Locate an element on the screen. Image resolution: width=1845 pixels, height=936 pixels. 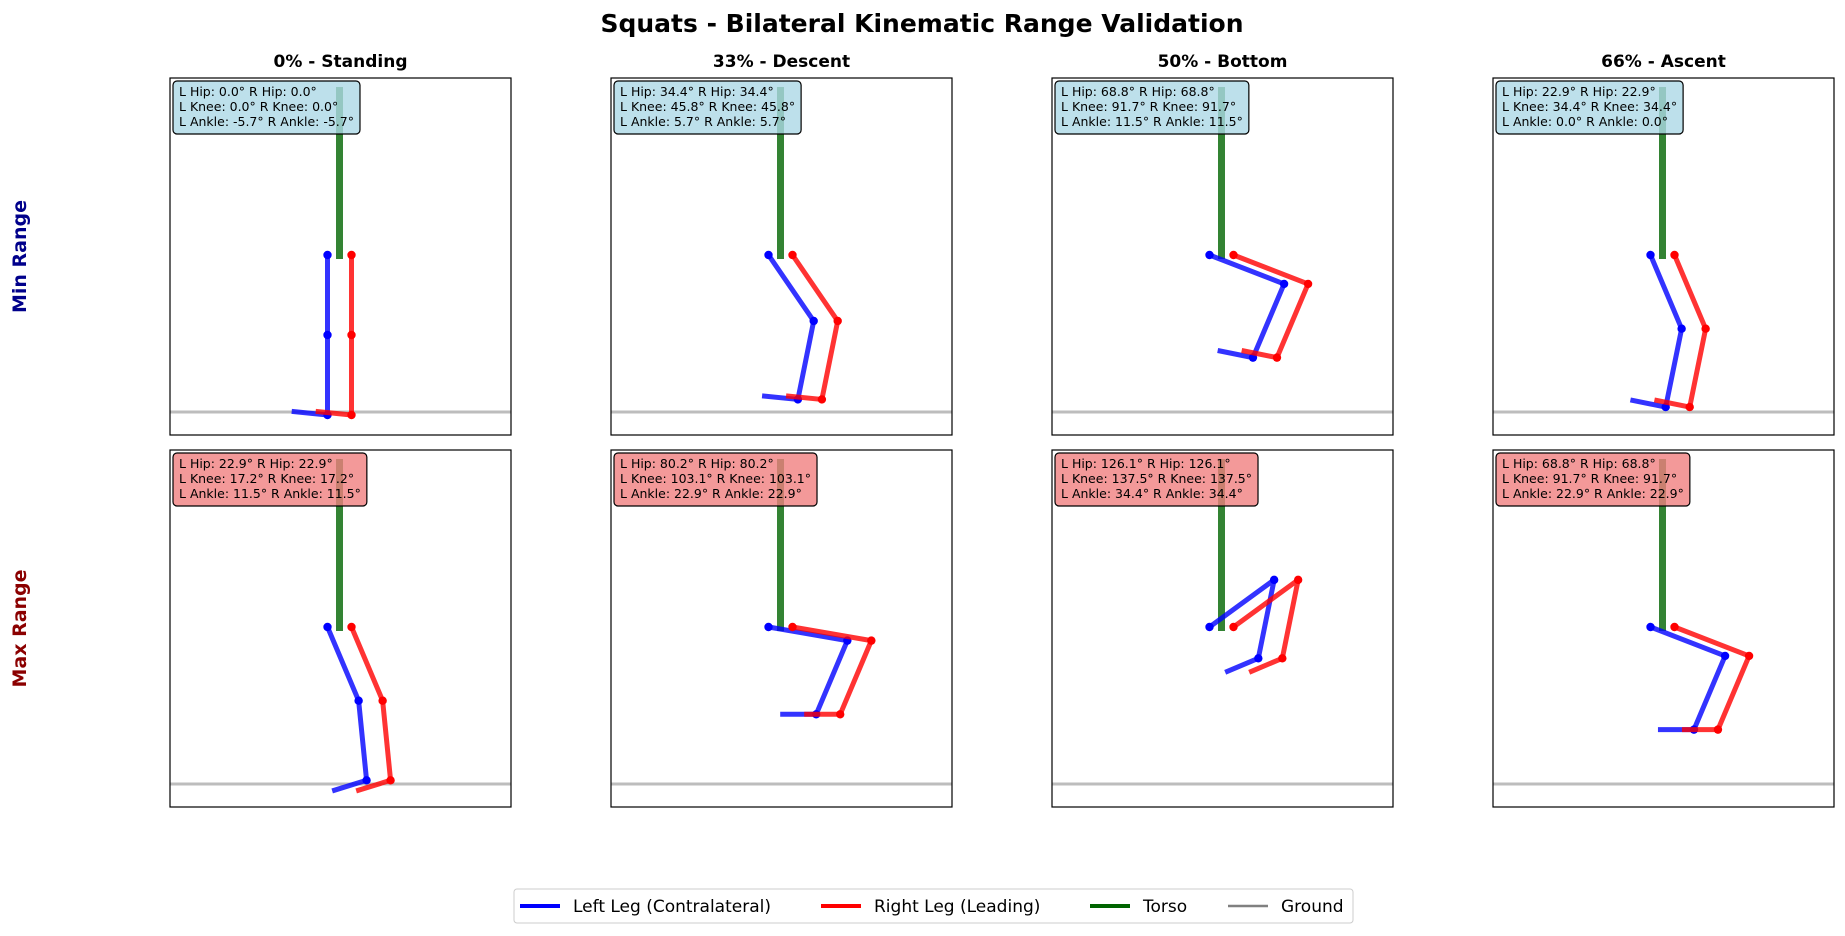
column-title: 33% - Descent is located at coordinates (781, 62).